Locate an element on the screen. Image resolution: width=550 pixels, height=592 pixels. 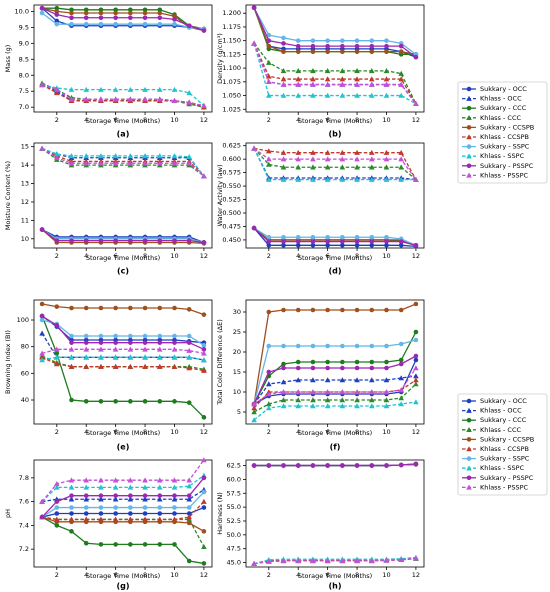
x-tick-label: 10 is located at coordinates (174, 120).